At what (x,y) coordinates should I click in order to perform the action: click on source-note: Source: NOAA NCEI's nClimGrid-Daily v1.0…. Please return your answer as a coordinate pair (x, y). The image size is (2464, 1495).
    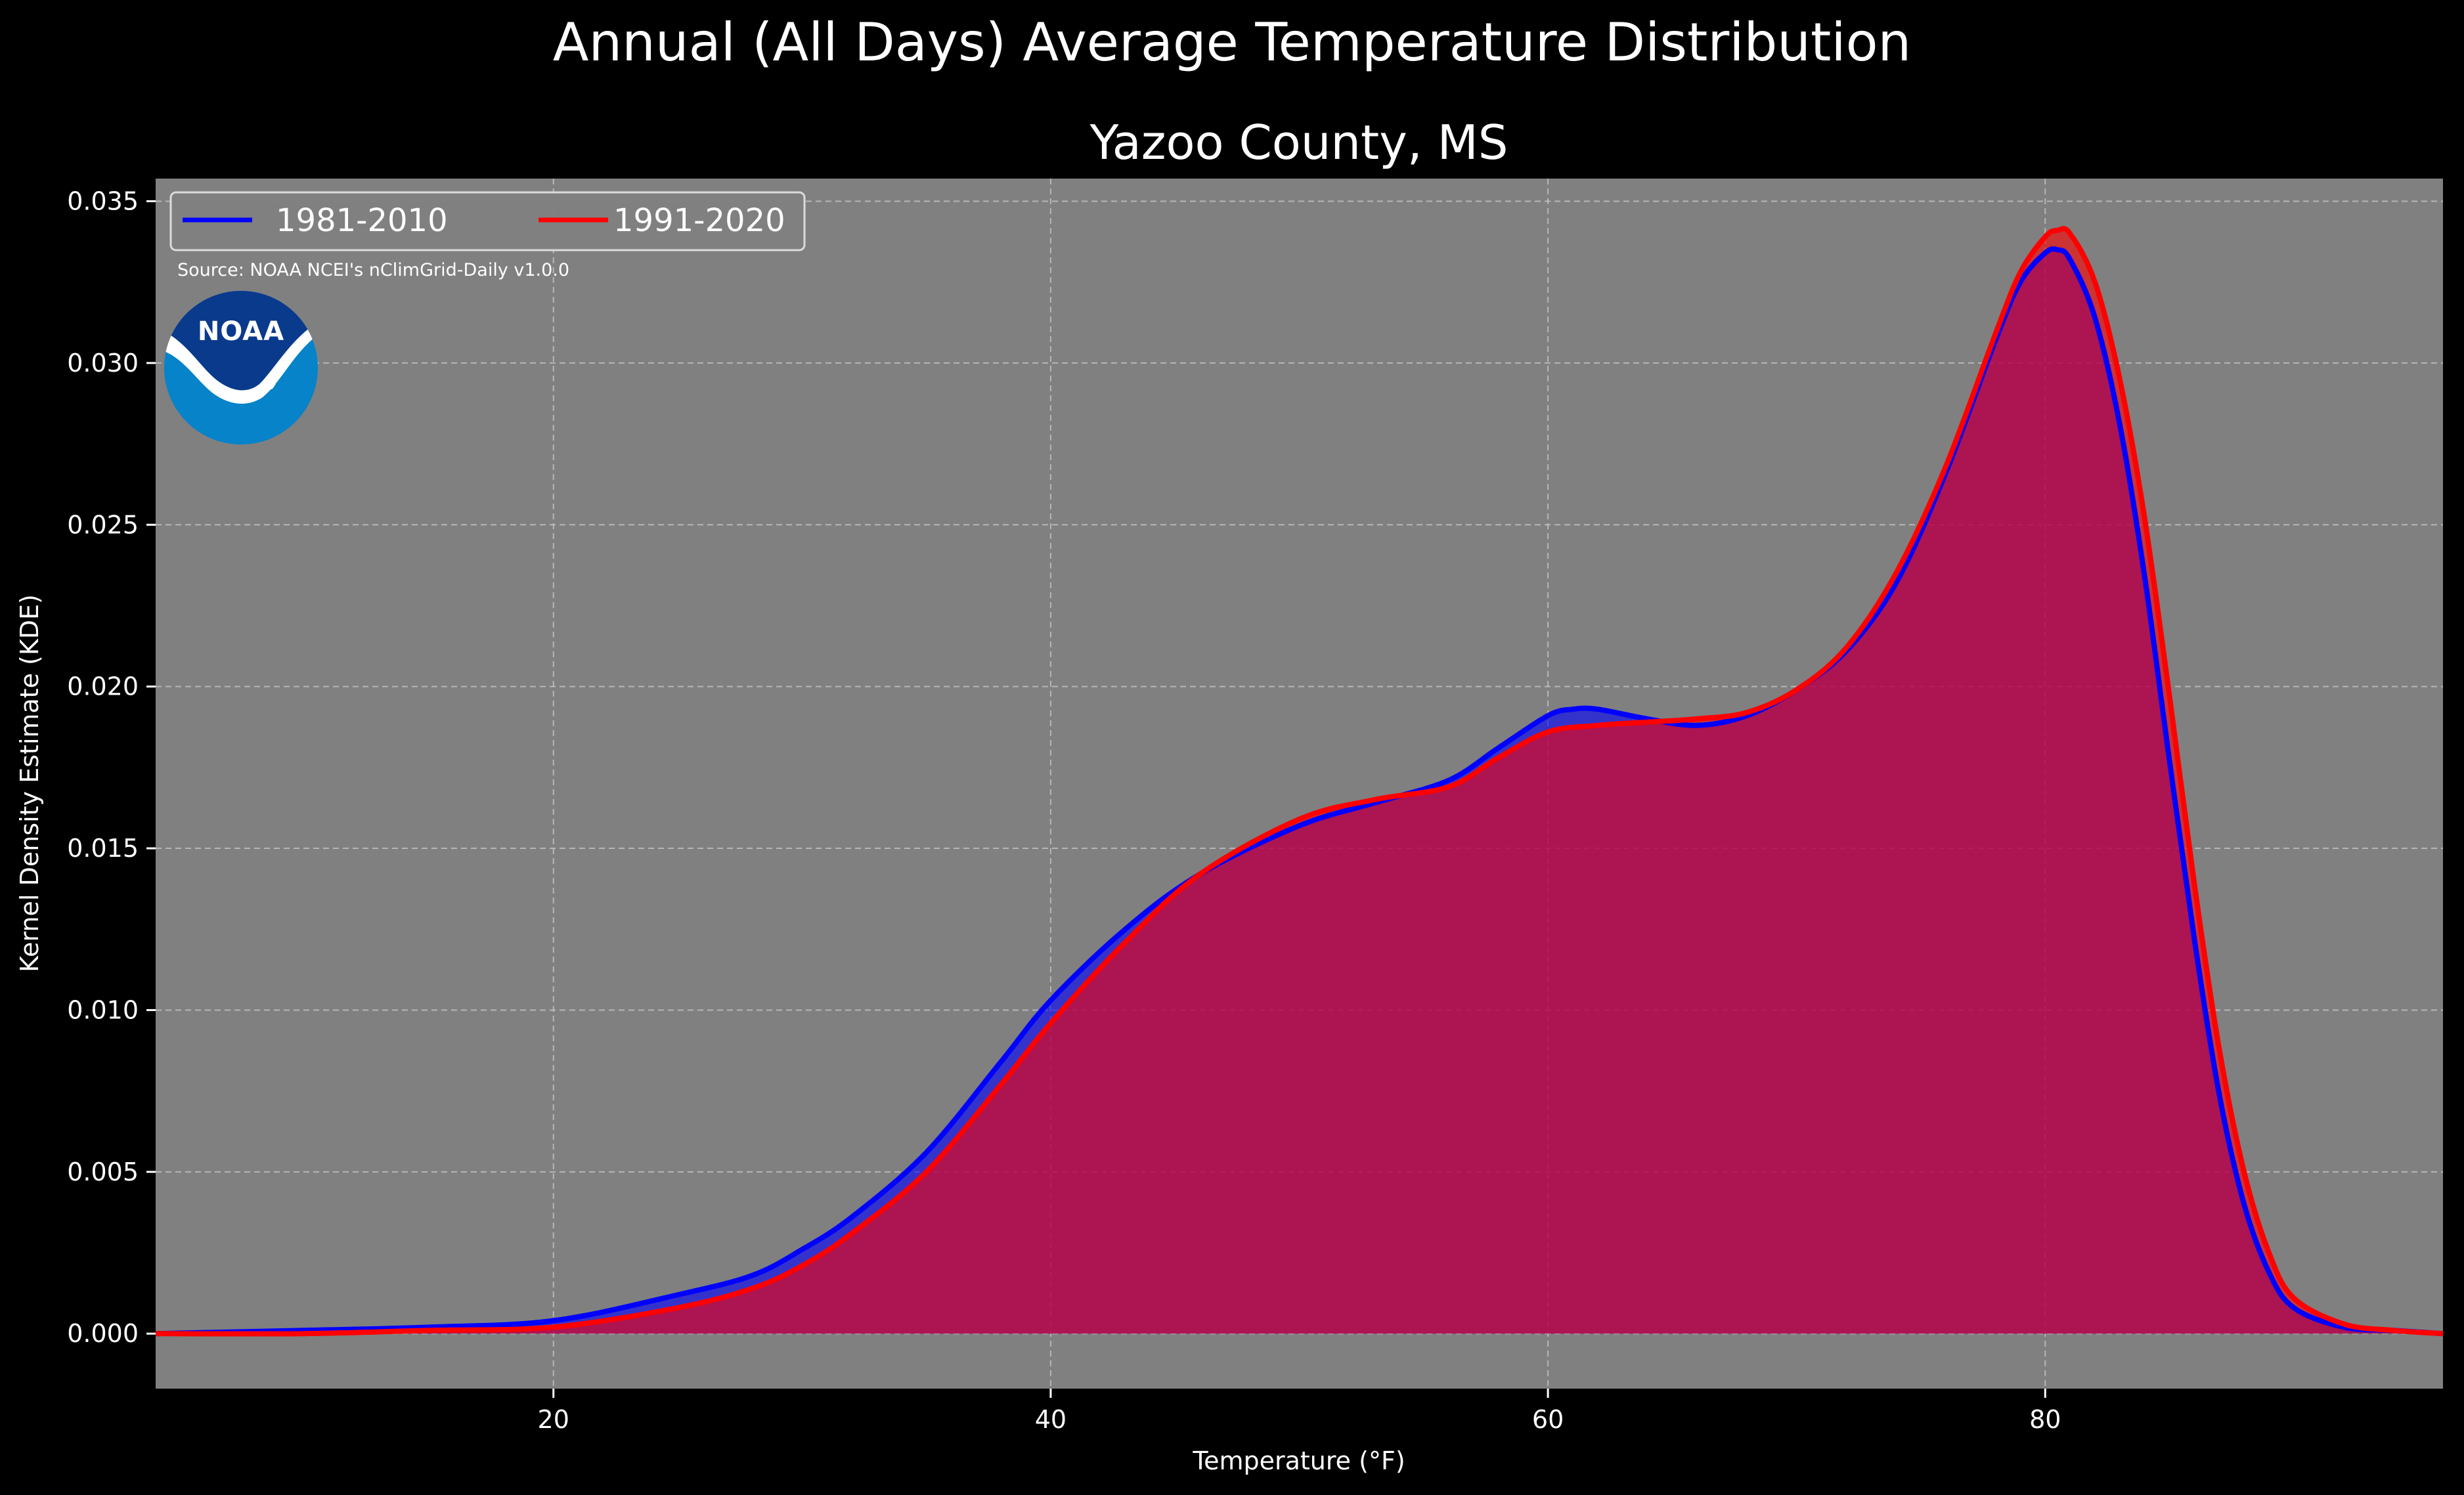
    Looking at the image, I should click on (373, 270).